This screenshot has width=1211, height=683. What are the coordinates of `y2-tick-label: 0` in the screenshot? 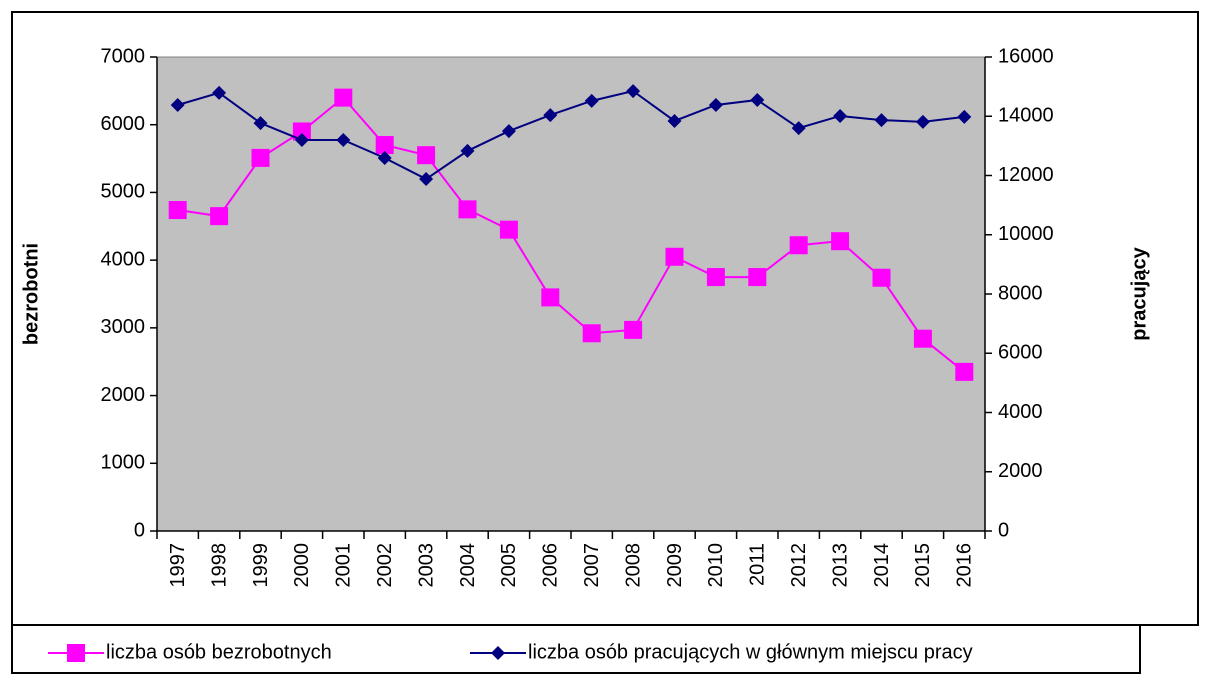 It's located at (1003, 530).